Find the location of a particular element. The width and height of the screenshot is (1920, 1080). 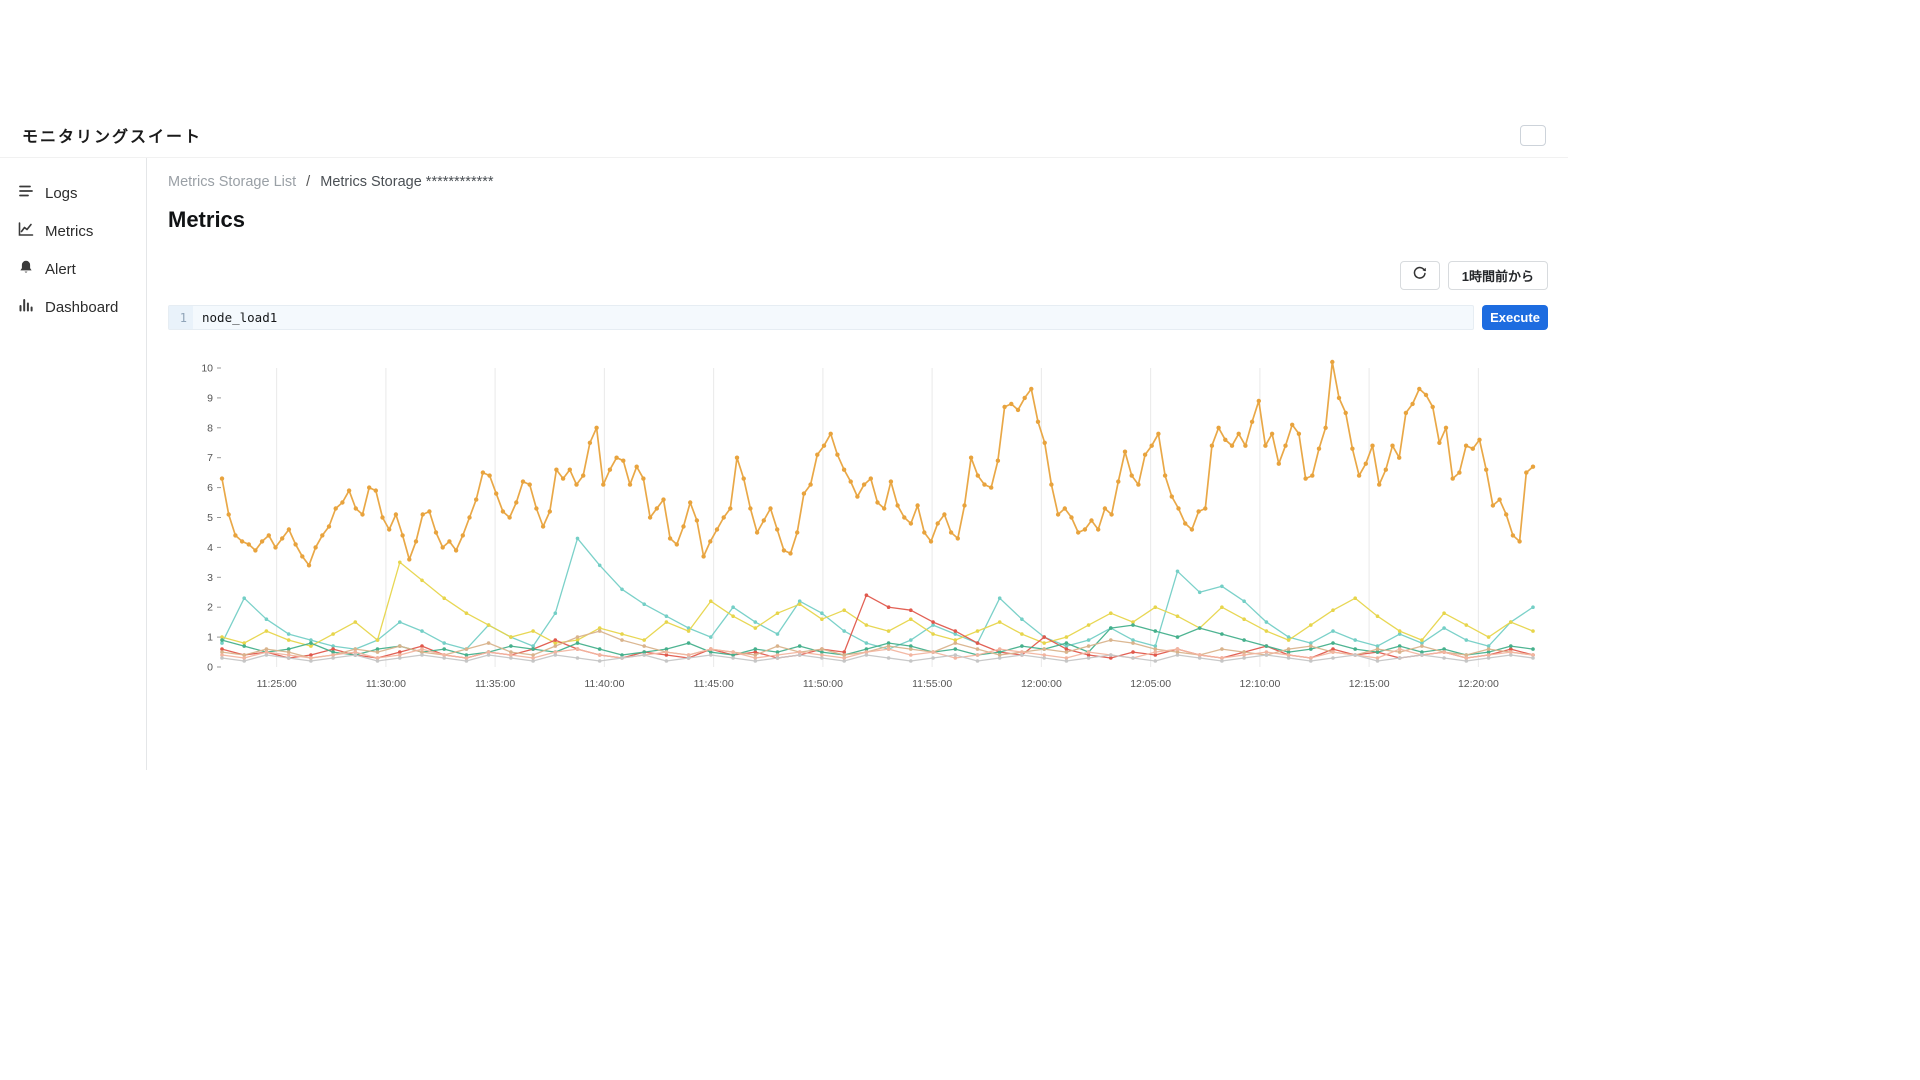

svg-text: 2 is located at coordinates (210, 608).